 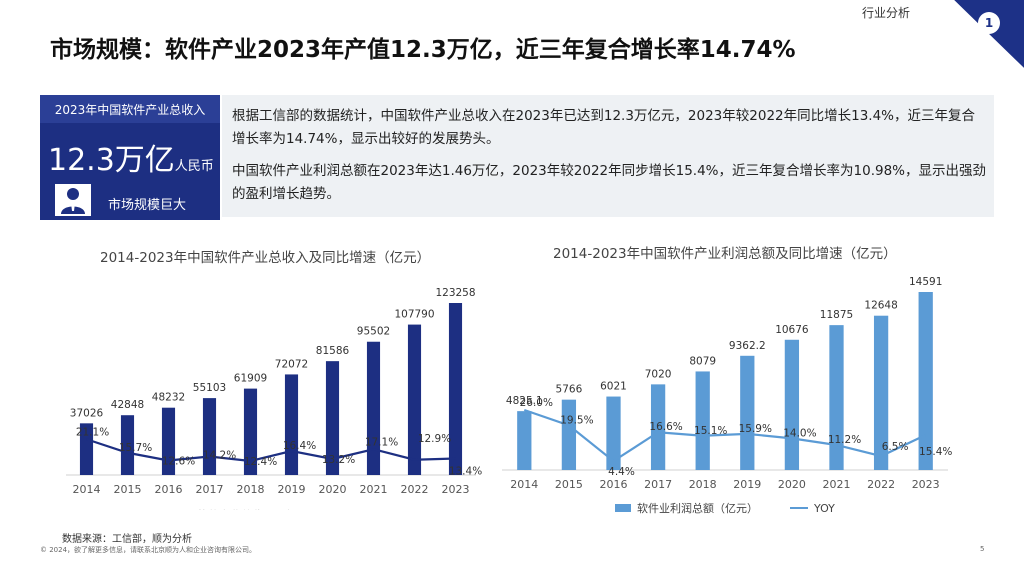 I want to click on user-icon, so click(x=73, y=200).